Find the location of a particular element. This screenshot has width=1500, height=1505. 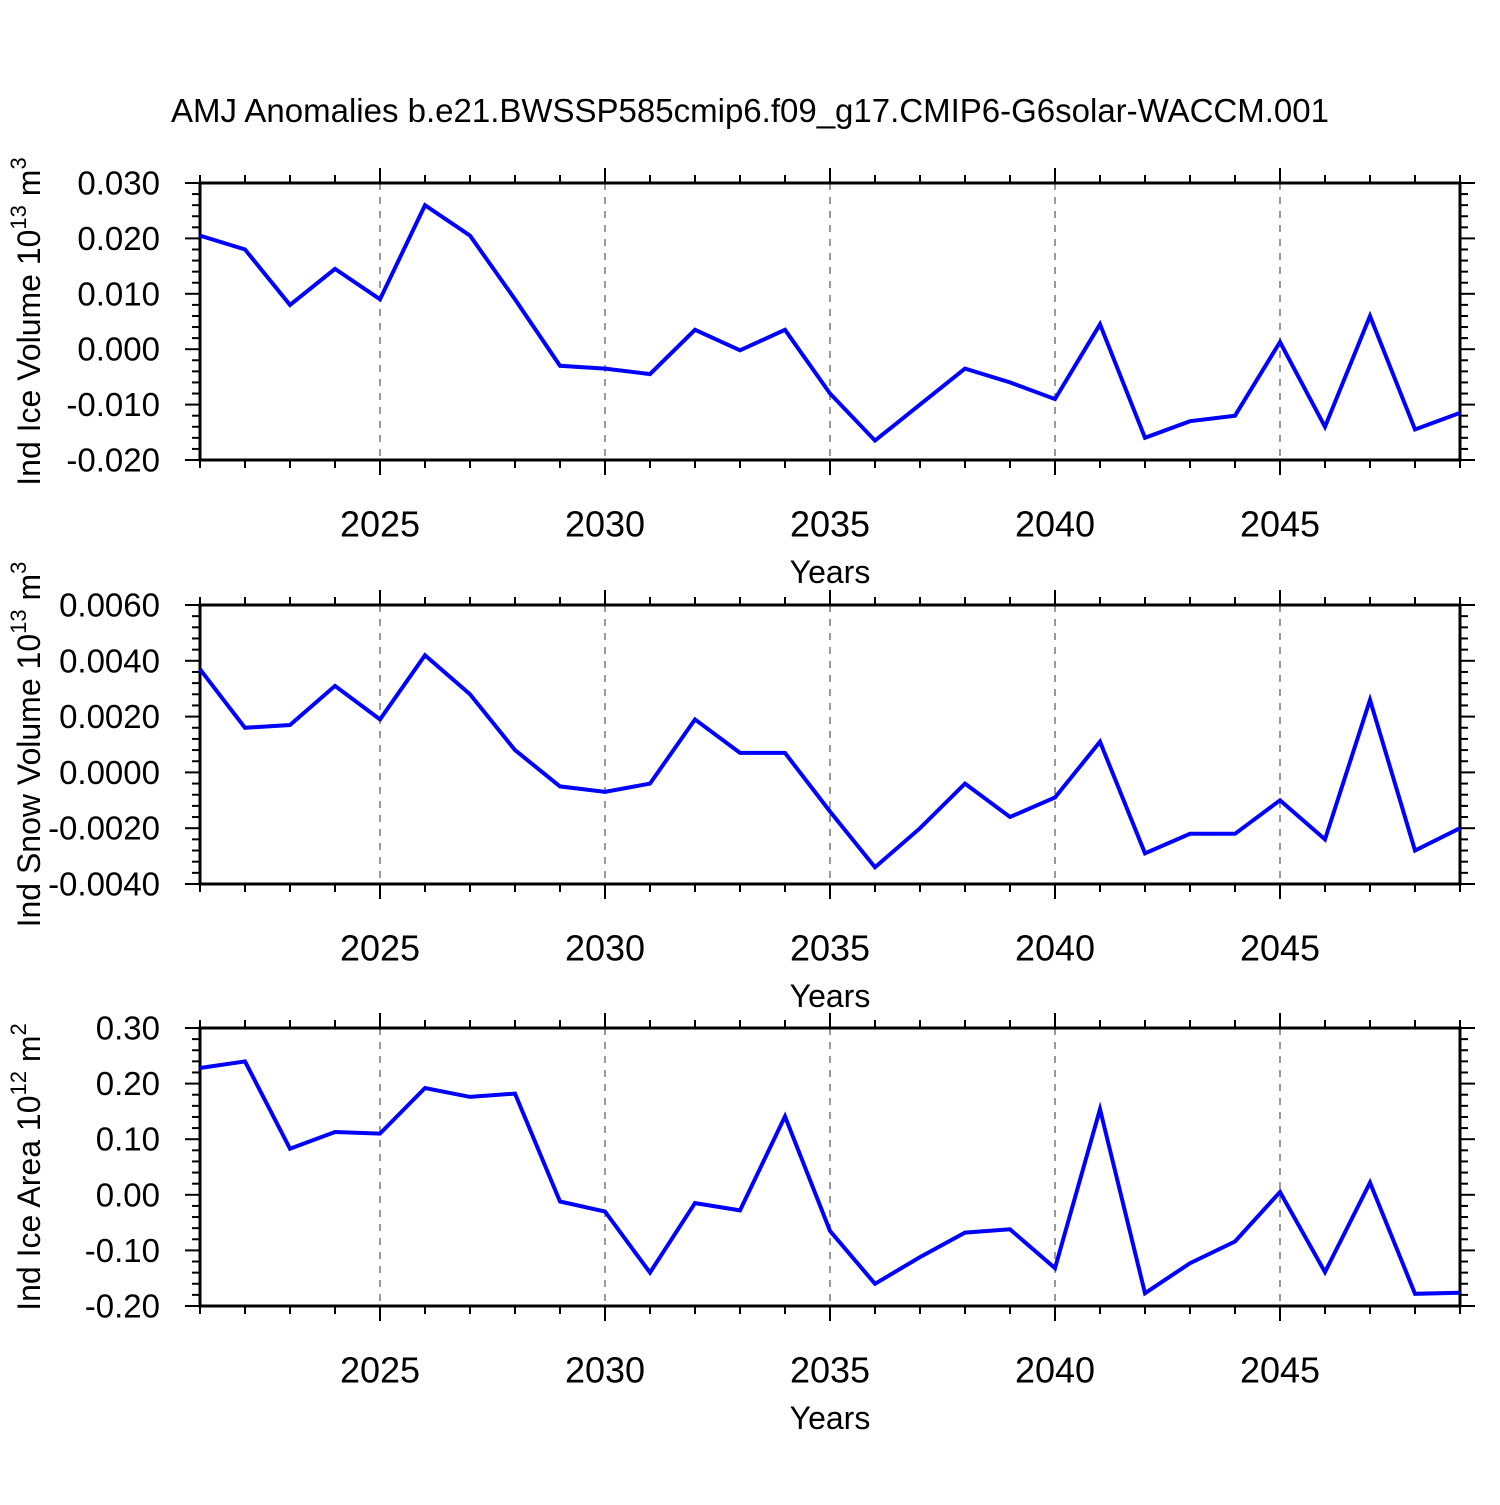

y-tick-label: 0.020 is located at coordinates (118, 238).